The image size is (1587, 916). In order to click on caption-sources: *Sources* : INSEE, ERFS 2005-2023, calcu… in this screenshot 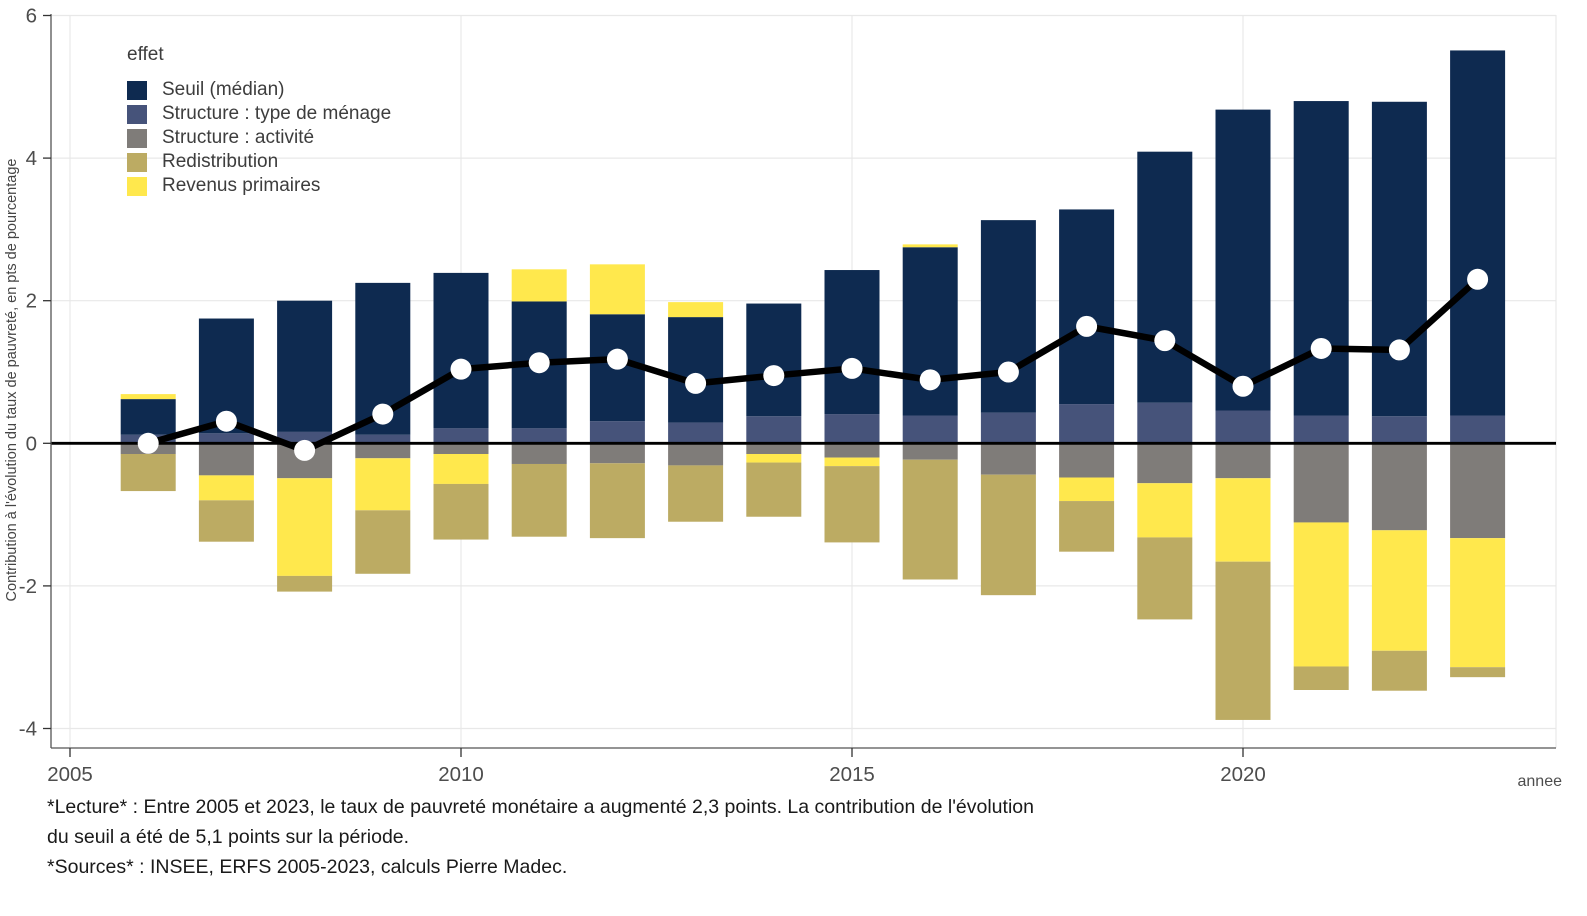, I will do `click(307, 867)`.